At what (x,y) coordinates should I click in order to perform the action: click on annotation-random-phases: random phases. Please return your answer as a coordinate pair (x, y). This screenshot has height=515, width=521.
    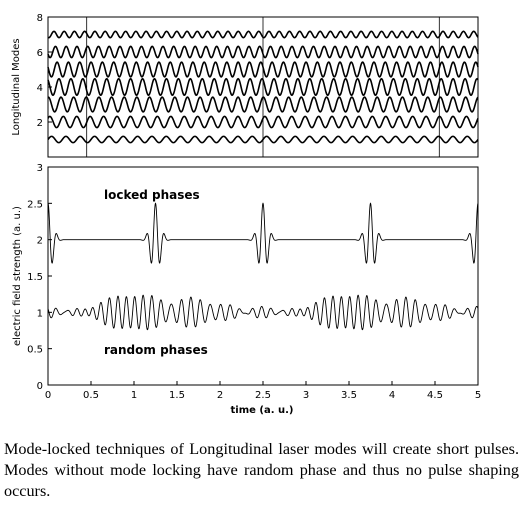
    Looking at the image, I should click on (156, 350).